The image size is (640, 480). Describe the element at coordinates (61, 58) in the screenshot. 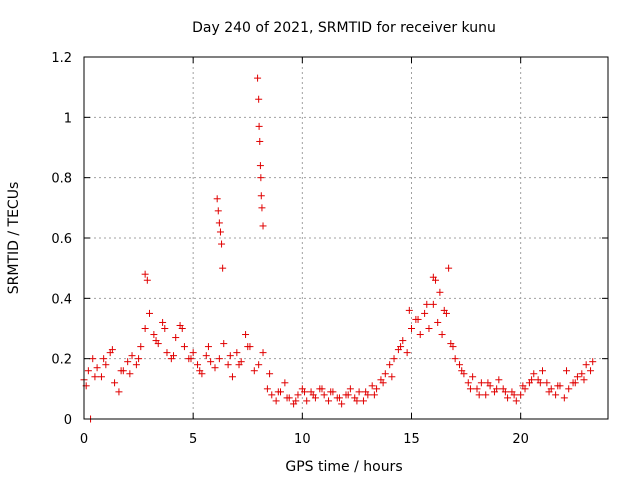

I see `y-tick-label: 1.2` at that location.